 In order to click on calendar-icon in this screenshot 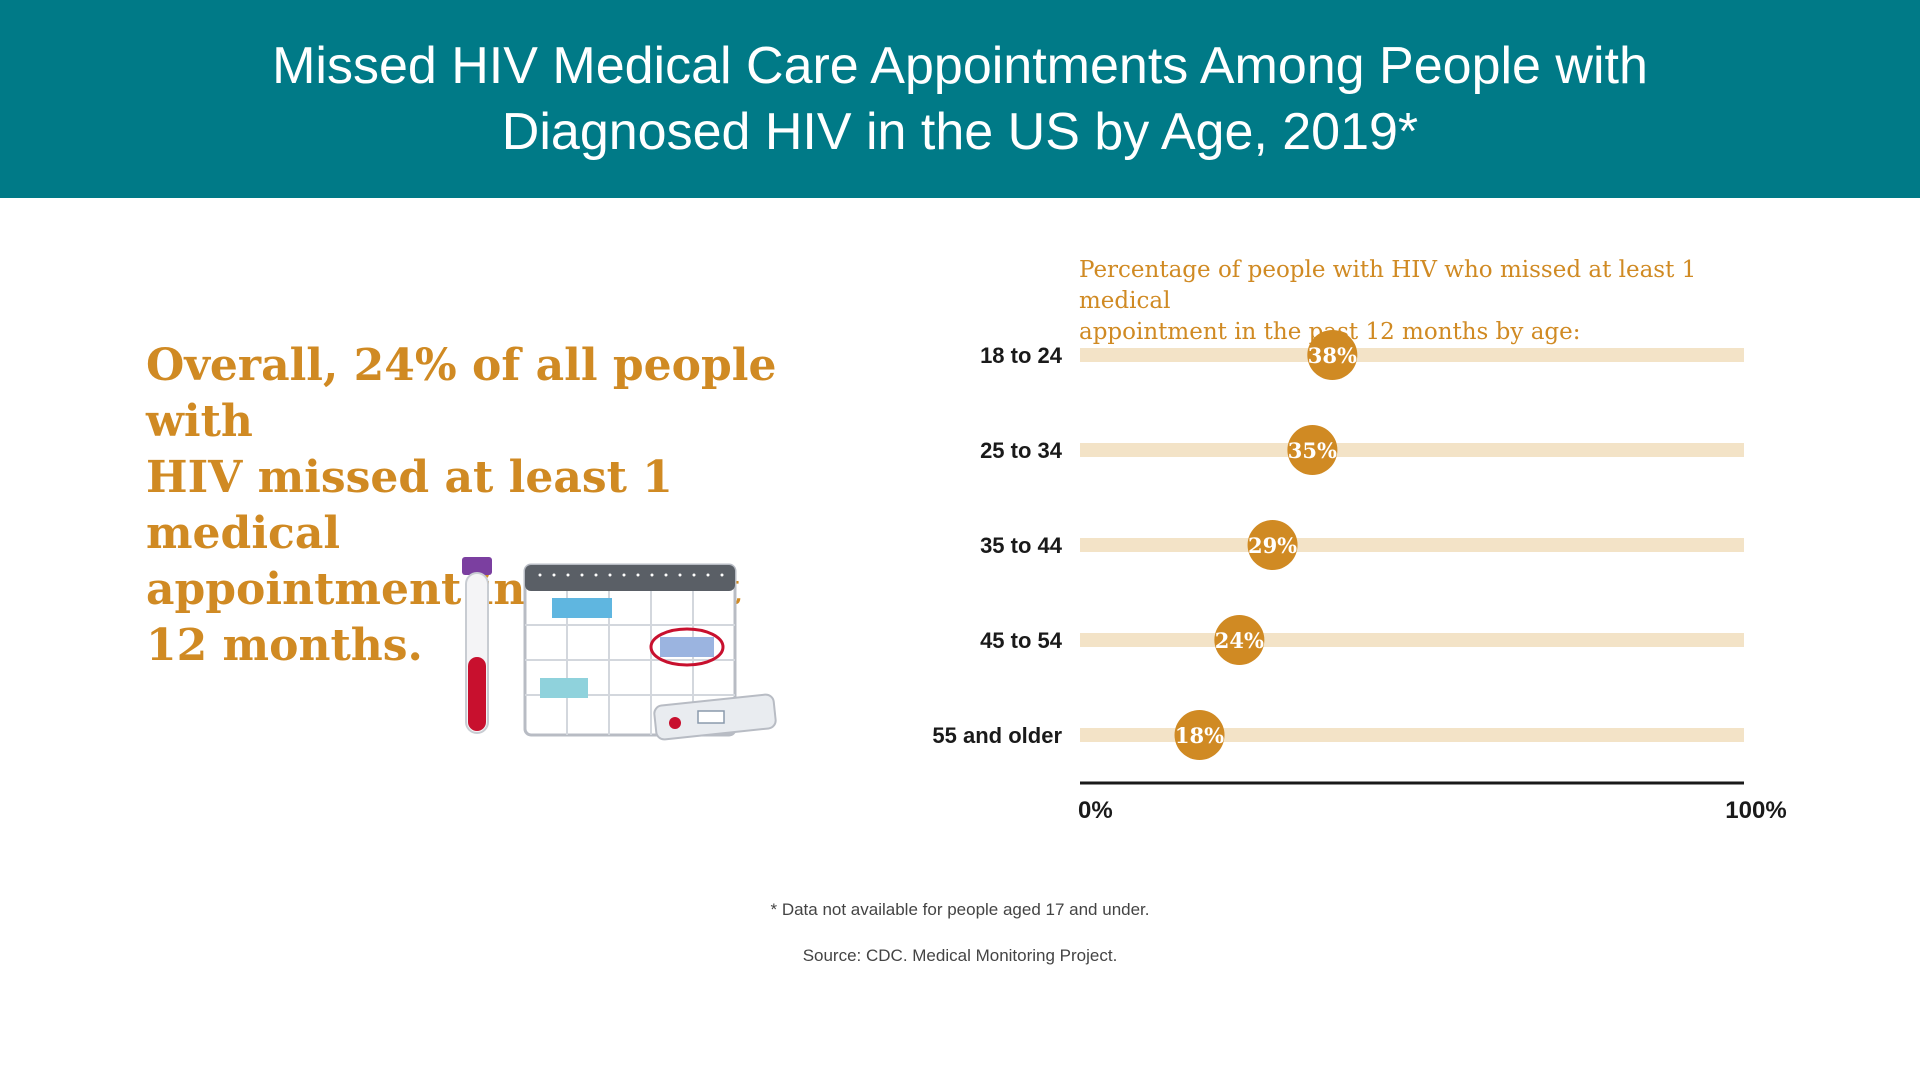, I will do `click(630, 650)`.